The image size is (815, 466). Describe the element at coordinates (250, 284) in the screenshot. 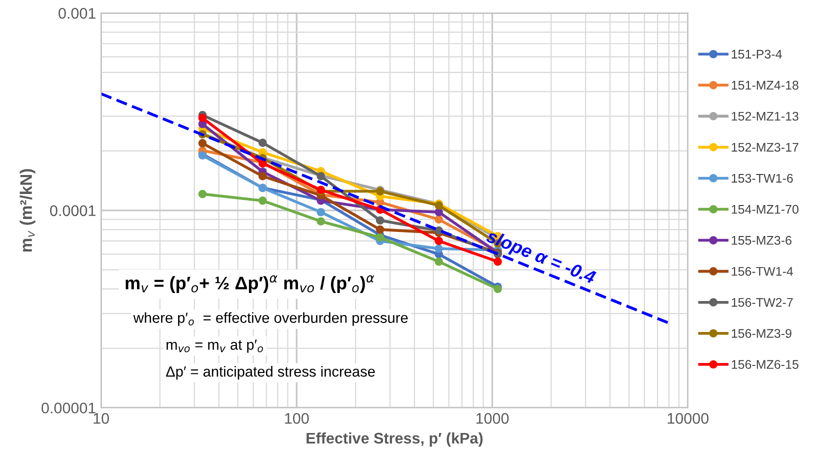

I see `text: m$_{v}$ = (p′$_{o}$+ ½ Δp′)$^{α}$ m$_{vo}$ / (p′$_{o}$)$^{α}$` at that location.